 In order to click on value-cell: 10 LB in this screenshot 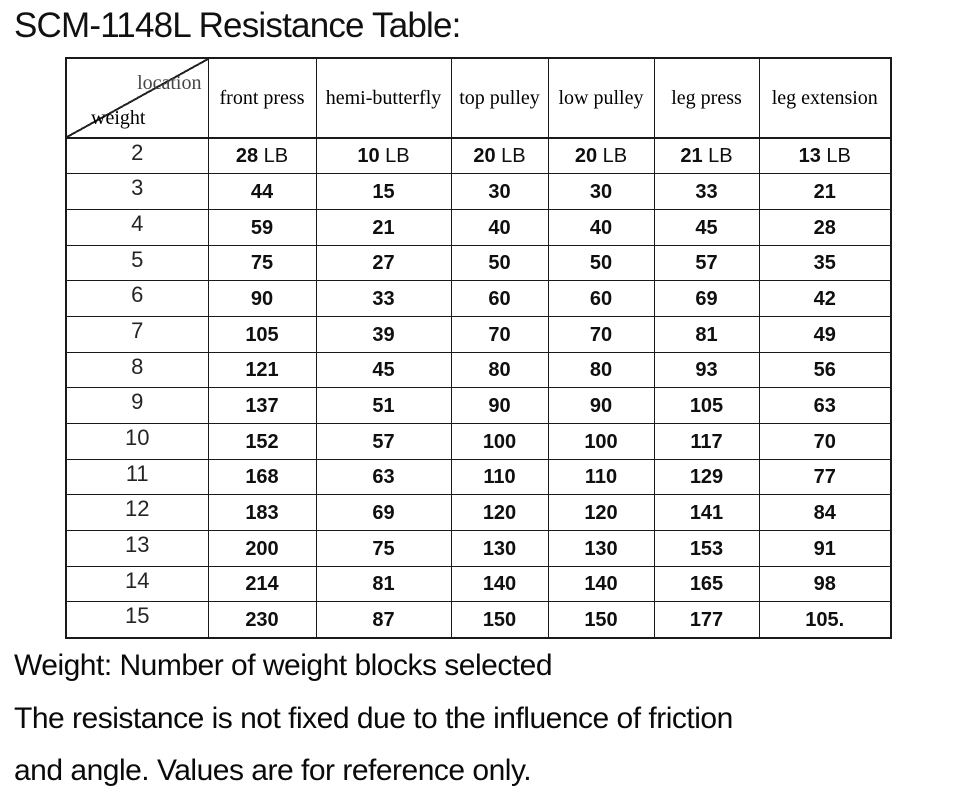, I will do `click(383, 156)`.